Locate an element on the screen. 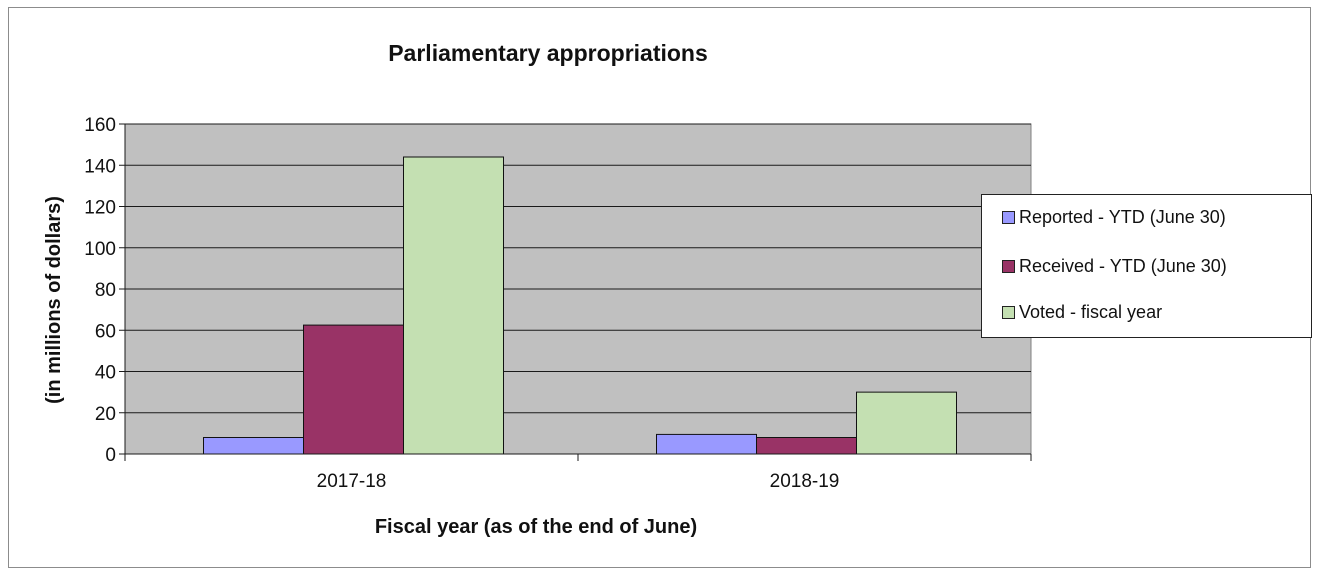 This screenshot has width=1321, height=577. y-tick-label: 100 is located at coordinates (100, 249).